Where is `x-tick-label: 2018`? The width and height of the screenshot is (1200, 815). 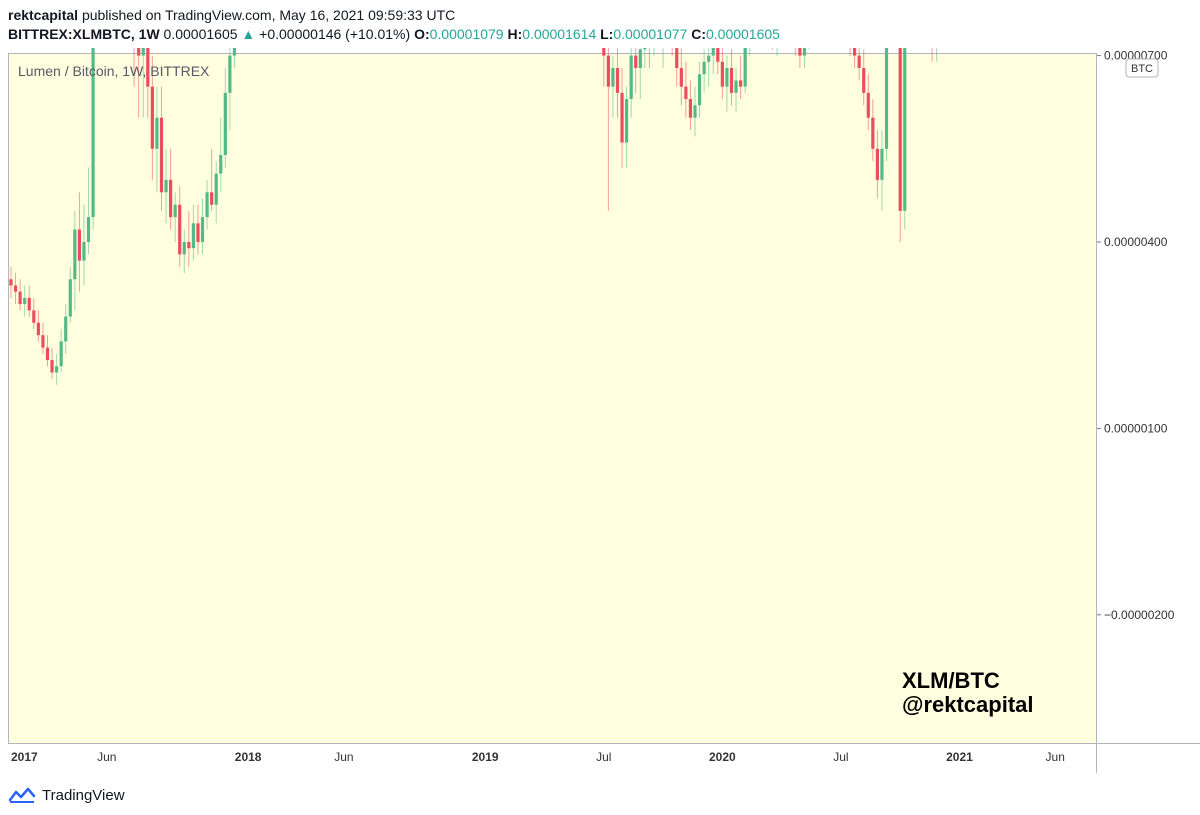
x-tick-label: 2018 is located at coordinates (248, 757).